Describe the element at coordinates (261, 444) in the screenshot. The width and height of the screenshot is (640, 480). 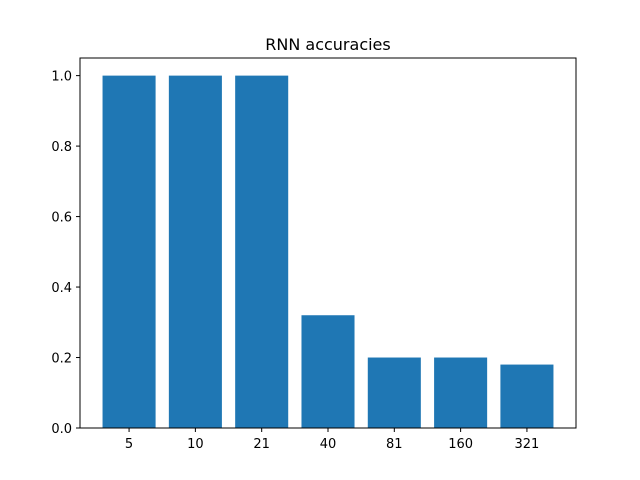
I see `x-tick-label: 21` at that location.